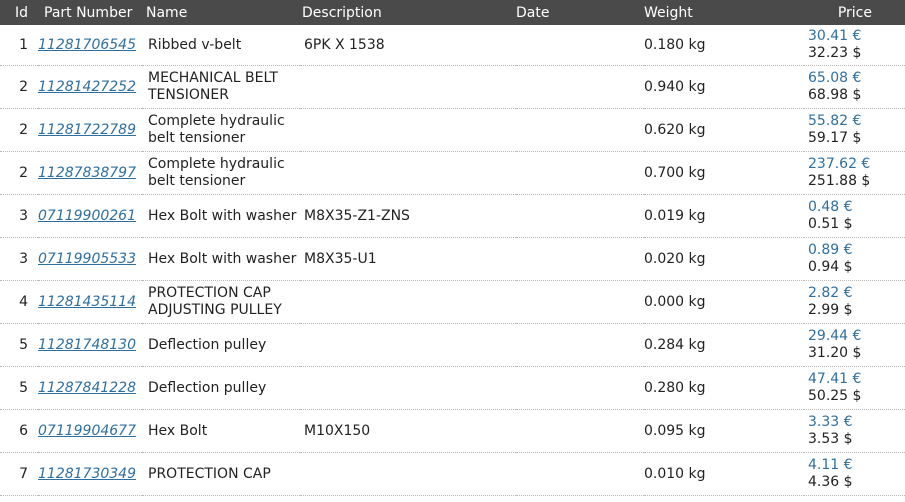 This screenshot has width=905, height=502. Describe the element at coordinates (19, 474) in the screenshot. I see `row-id: 7` at that location.